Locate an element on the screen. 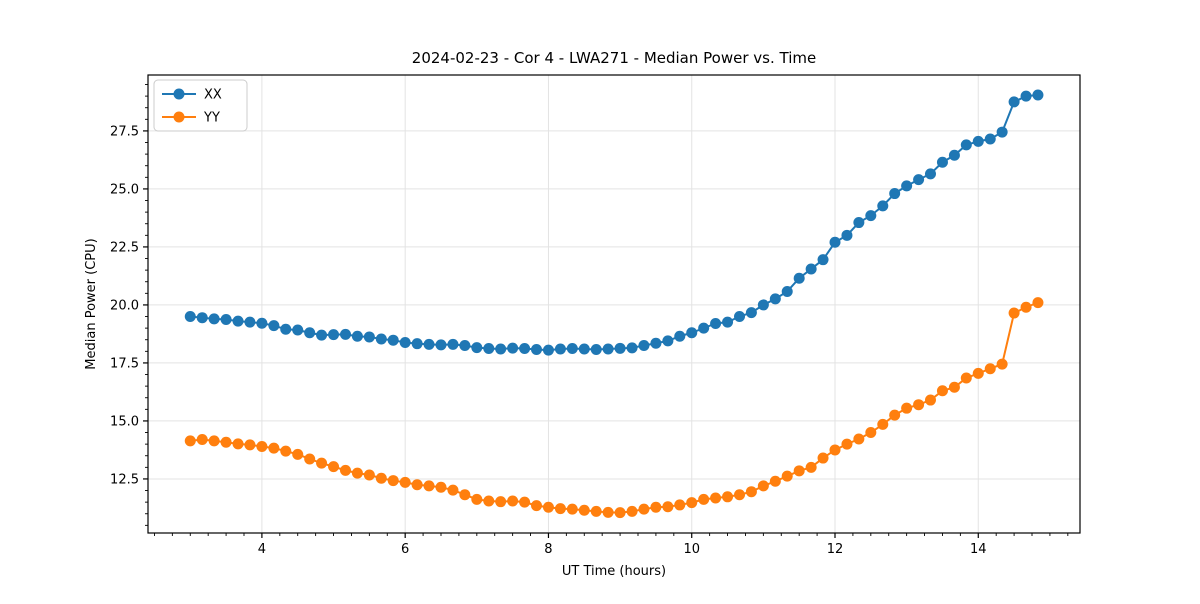 The width and height of the screenshot is (1200, 604). y-tick-label: 12.5 is located at coordinates (124, 479).